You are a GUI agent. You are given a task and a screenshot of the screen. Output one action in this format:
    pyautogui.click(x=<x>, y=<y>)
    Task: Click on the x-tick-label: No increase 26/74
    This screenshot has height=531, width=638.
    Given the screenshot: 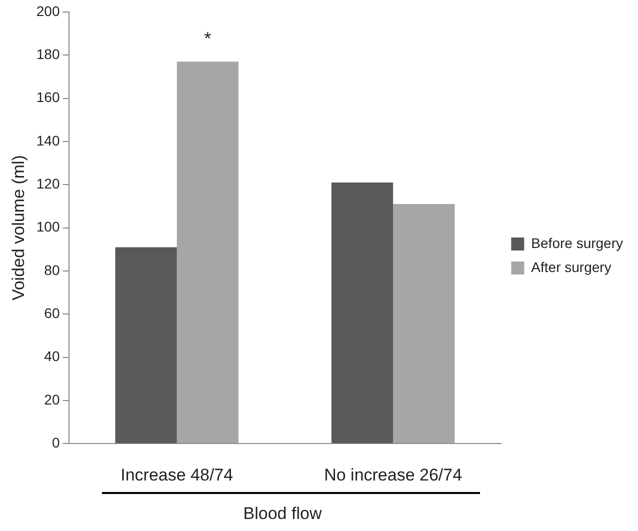 What is the action you would take?
    pyautogui.click(x=393, y=474)
    